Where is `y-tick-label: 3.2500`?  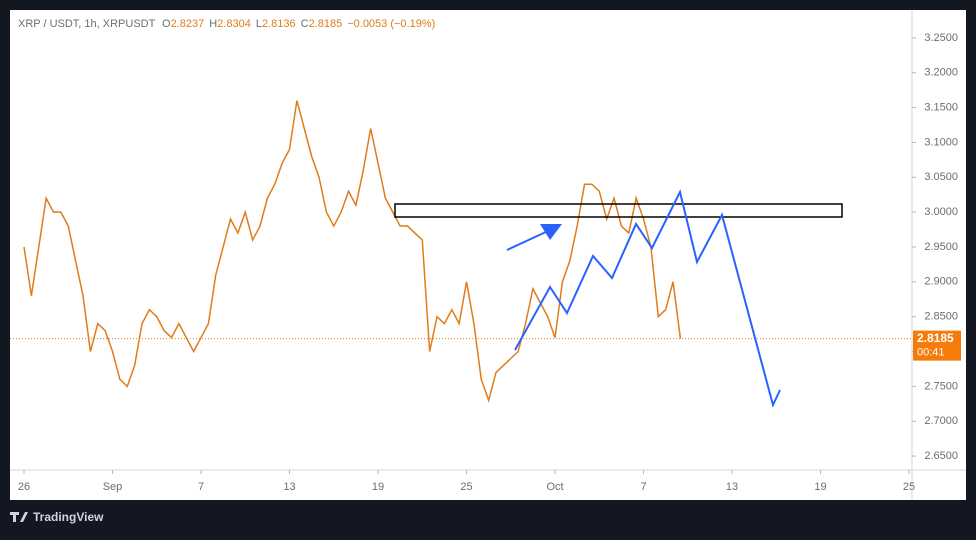 y-tick-label: 3.2500 is located at coordinates (941, 38).